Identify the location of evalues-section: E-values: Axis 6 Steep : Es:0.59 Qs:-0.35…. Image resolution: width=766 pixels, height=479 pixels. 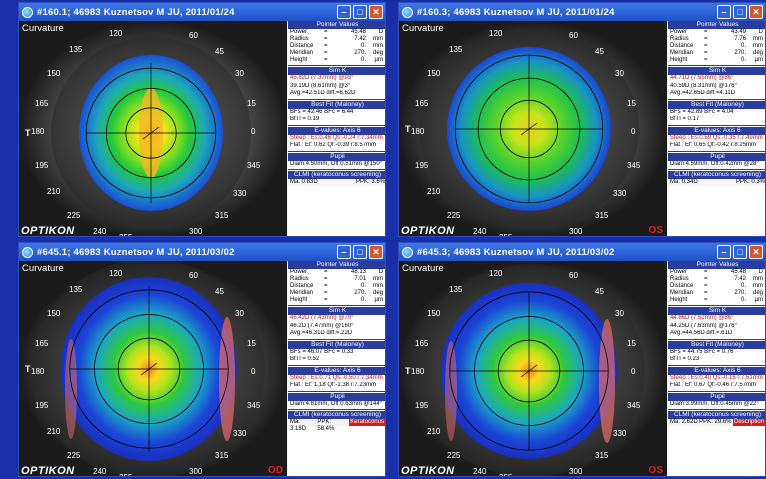
(716, 139).